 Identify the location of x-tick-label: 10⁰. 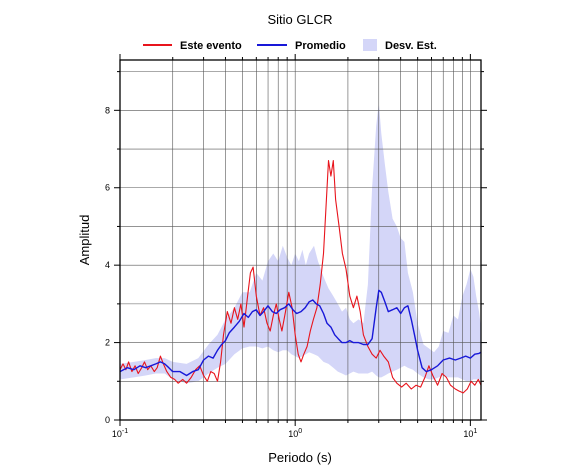
(295, 433).